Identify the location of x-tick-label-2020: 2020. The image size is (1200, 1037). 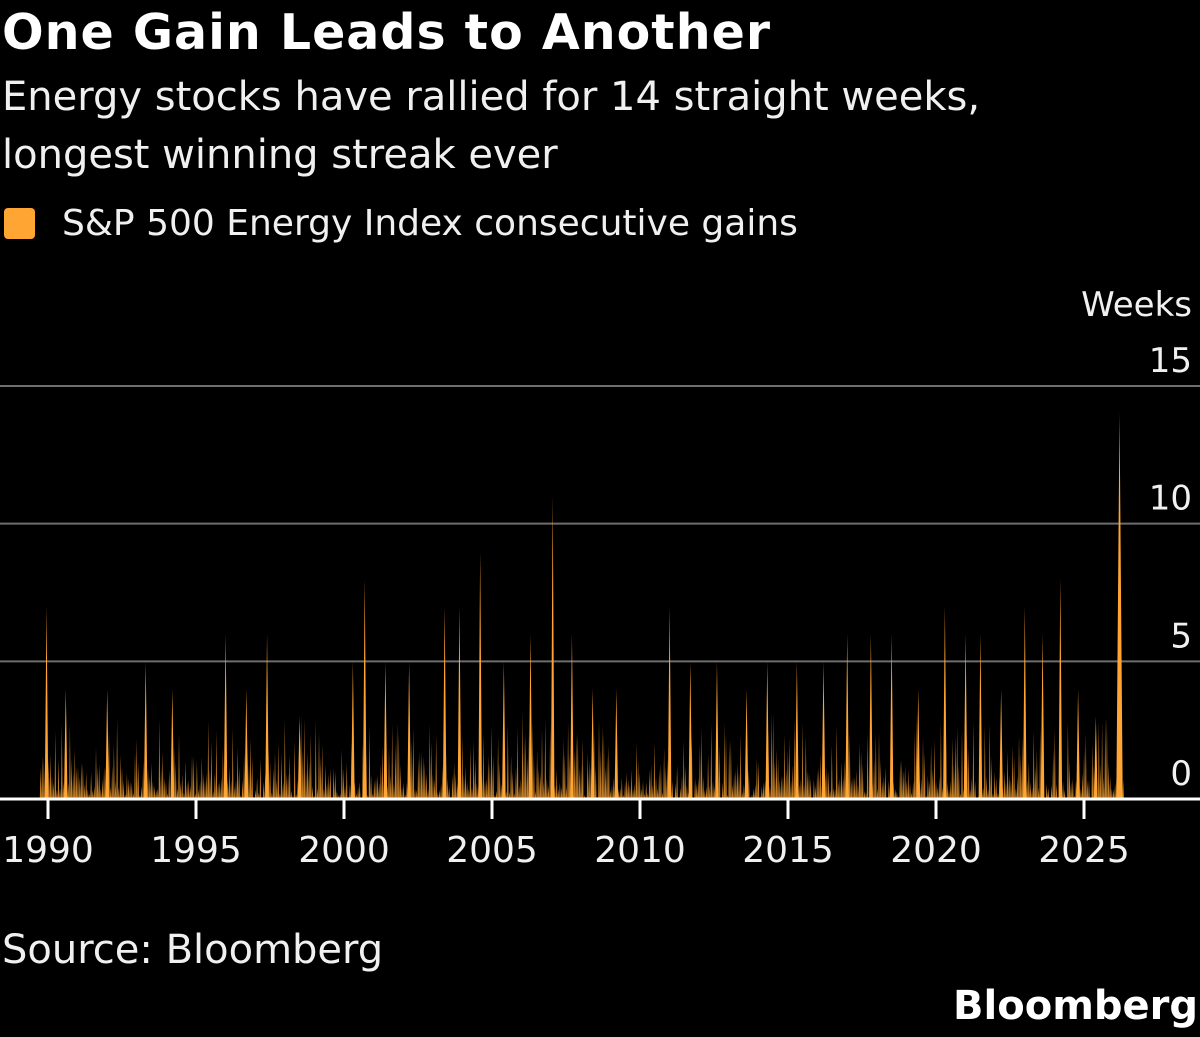
(936, 850).